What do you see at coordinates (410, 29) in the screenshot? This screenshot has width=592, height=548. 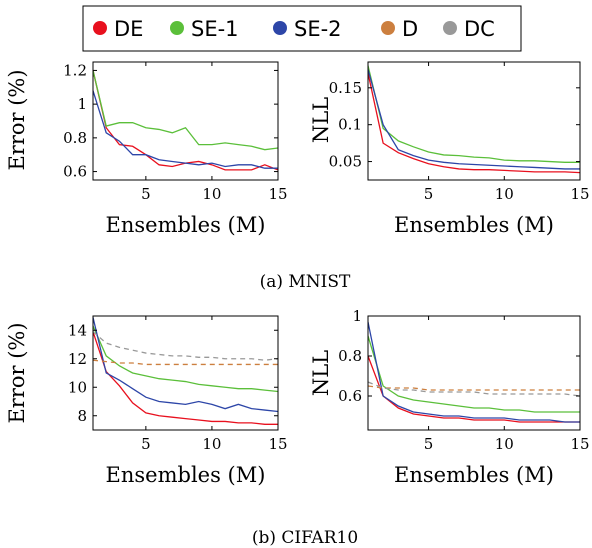 I see `legend-label-d: D` at bounding box center [410, 29].